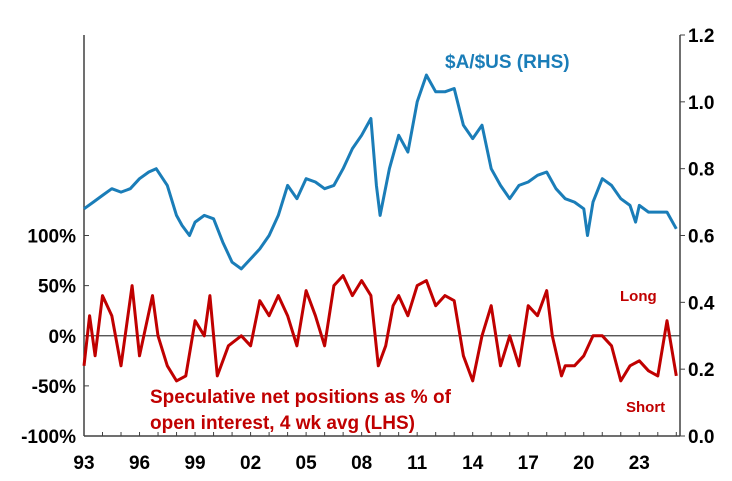 The width and height of the screenshot is (732, 481). I want to click on right-tick-label: 1.2, so click(701, 36).